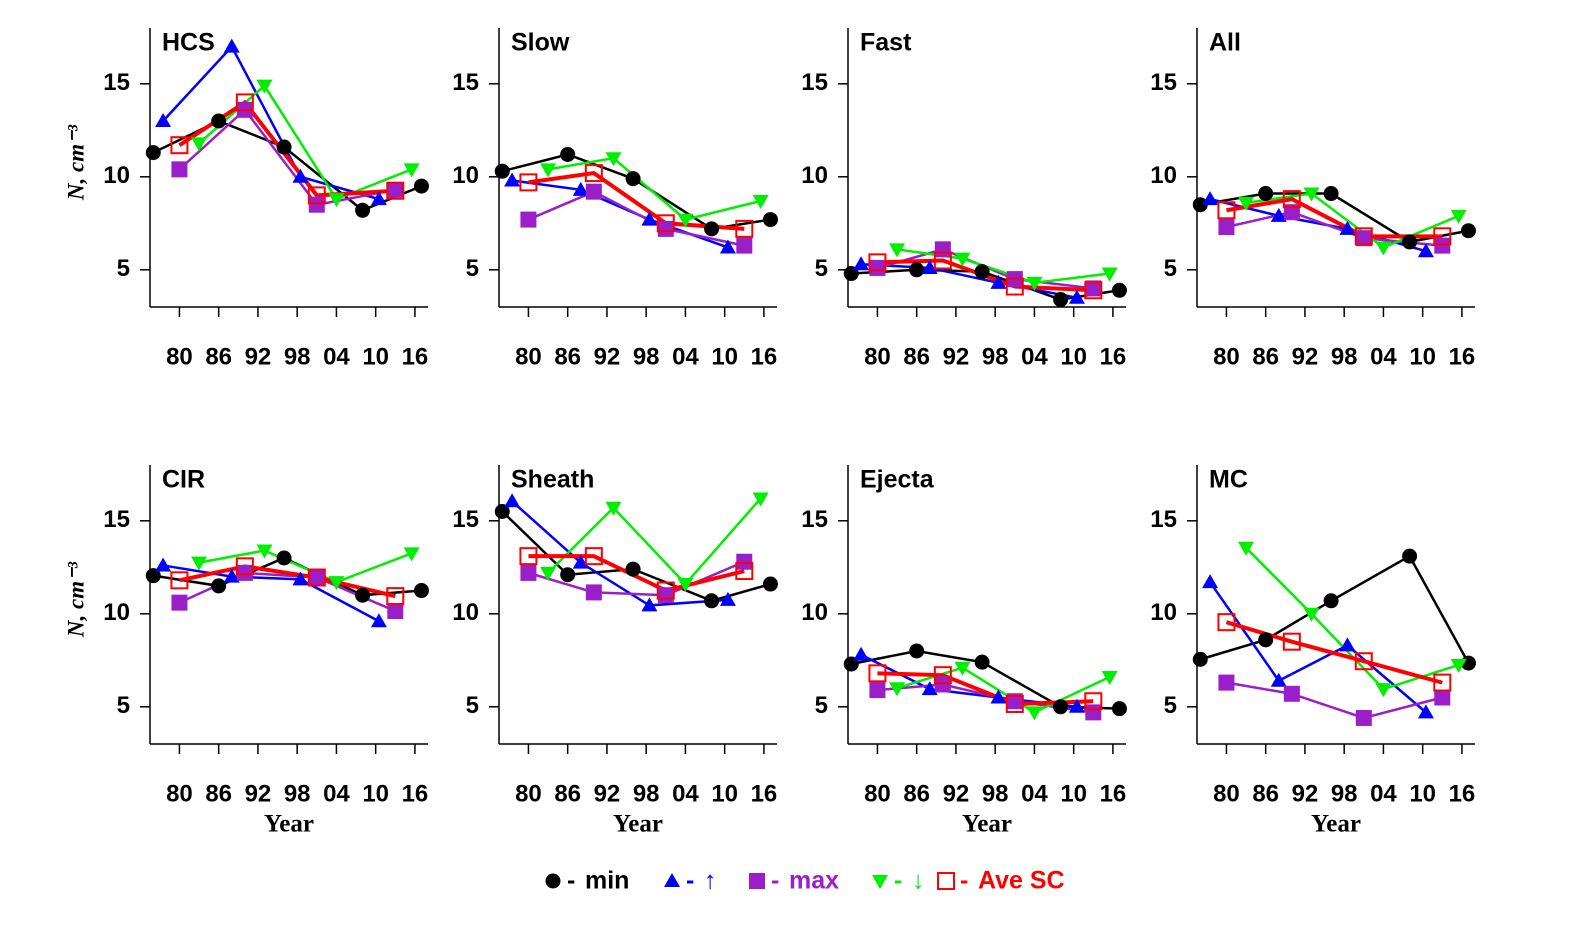 The height and width of the screenshot is (936, 1574). I want to click on y-axis-label: N, cm⁻³, so click(75, 162).